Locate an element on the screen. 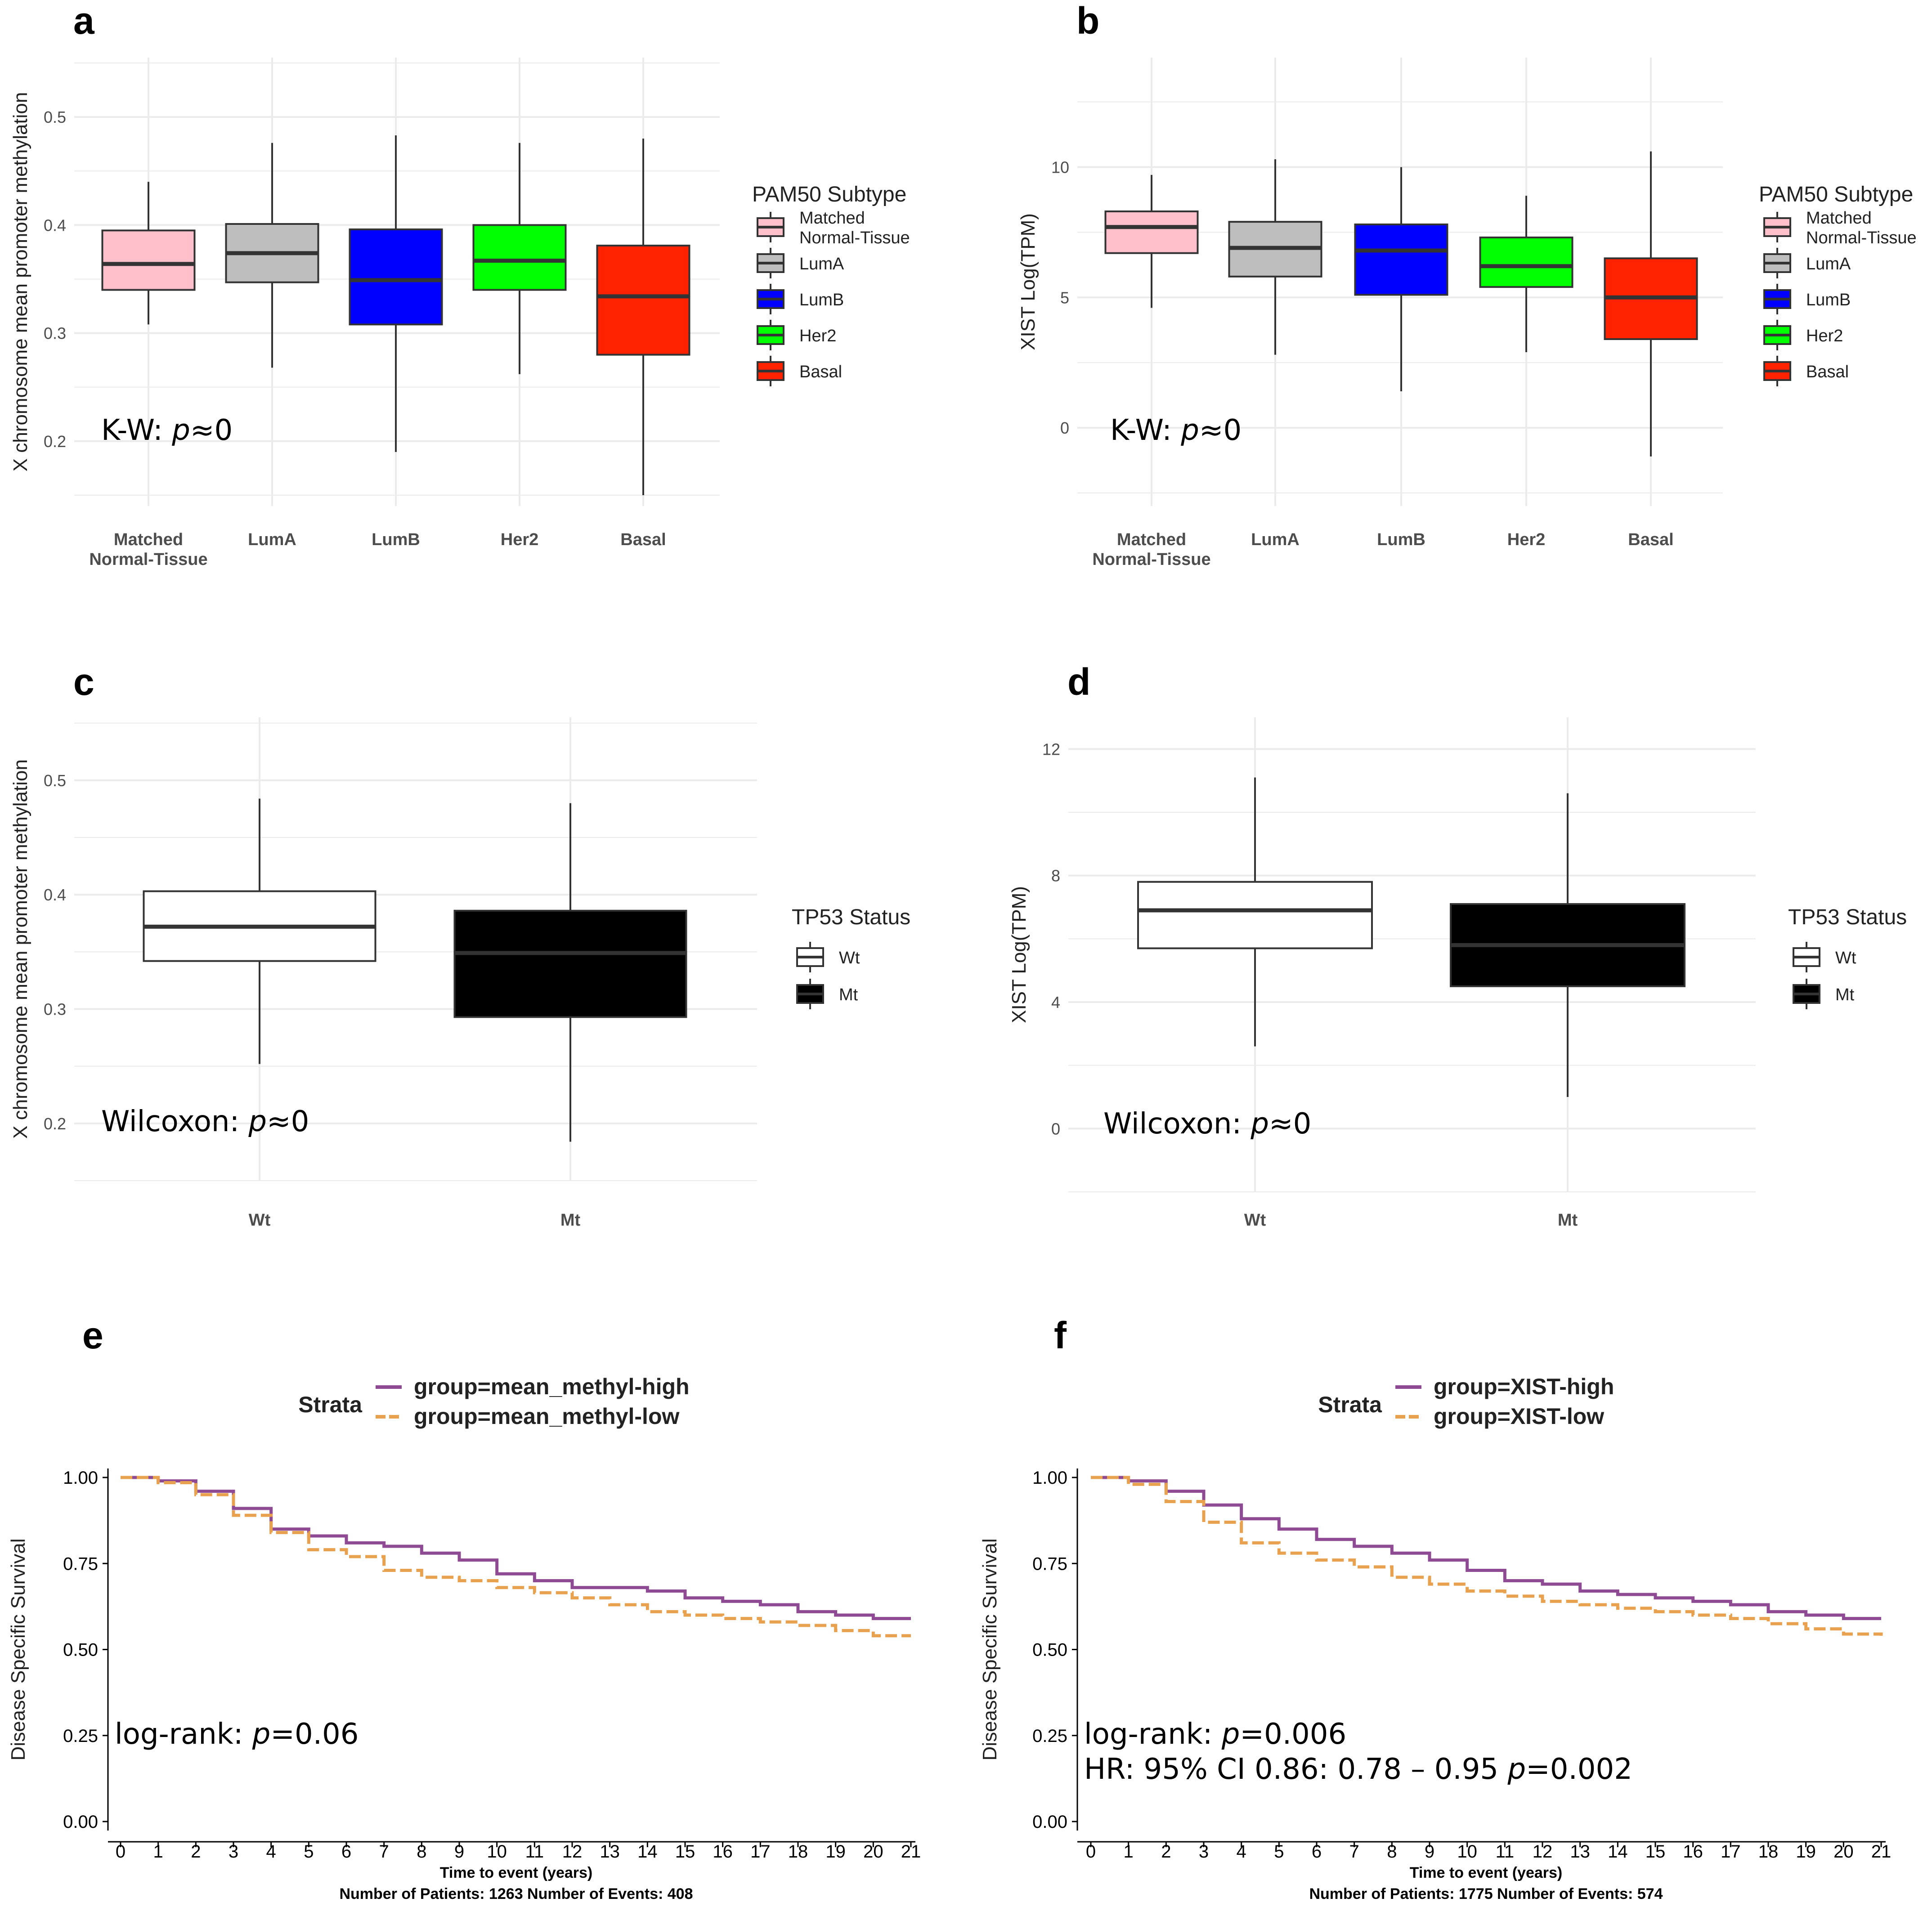 The height and width of the screenshot is (1907, 1932). legend-entry: Wt is located at coordinates (1846, 958).